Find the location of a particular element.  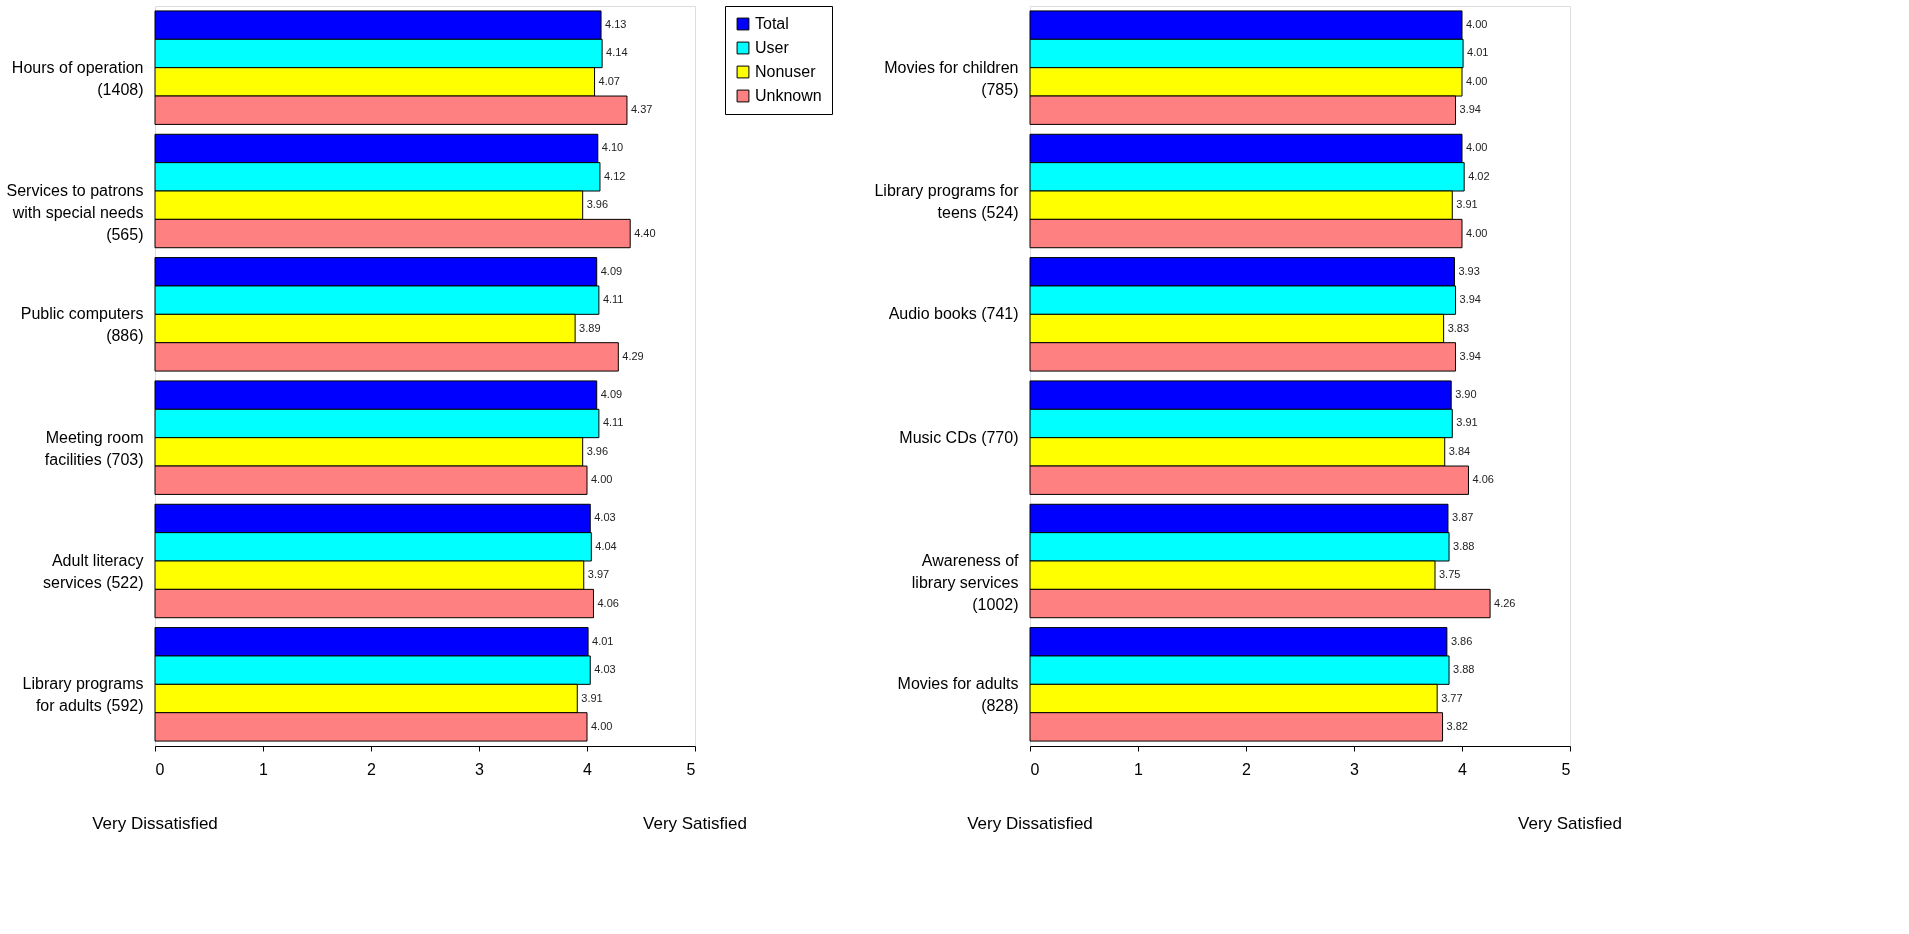

legend-label: Unknown is located at coordinates (788, 95).